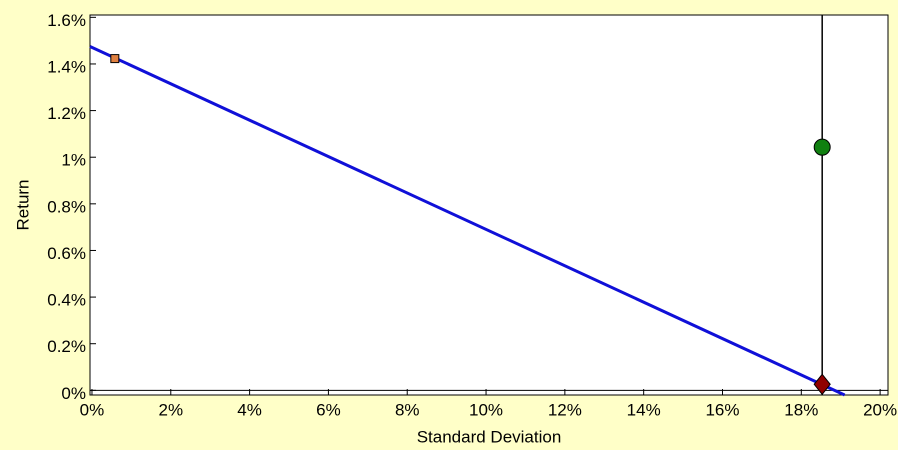  Describe the element at coordinates (644, 409) in the screenshot. I see `x-tick-label: 14%` at that location.